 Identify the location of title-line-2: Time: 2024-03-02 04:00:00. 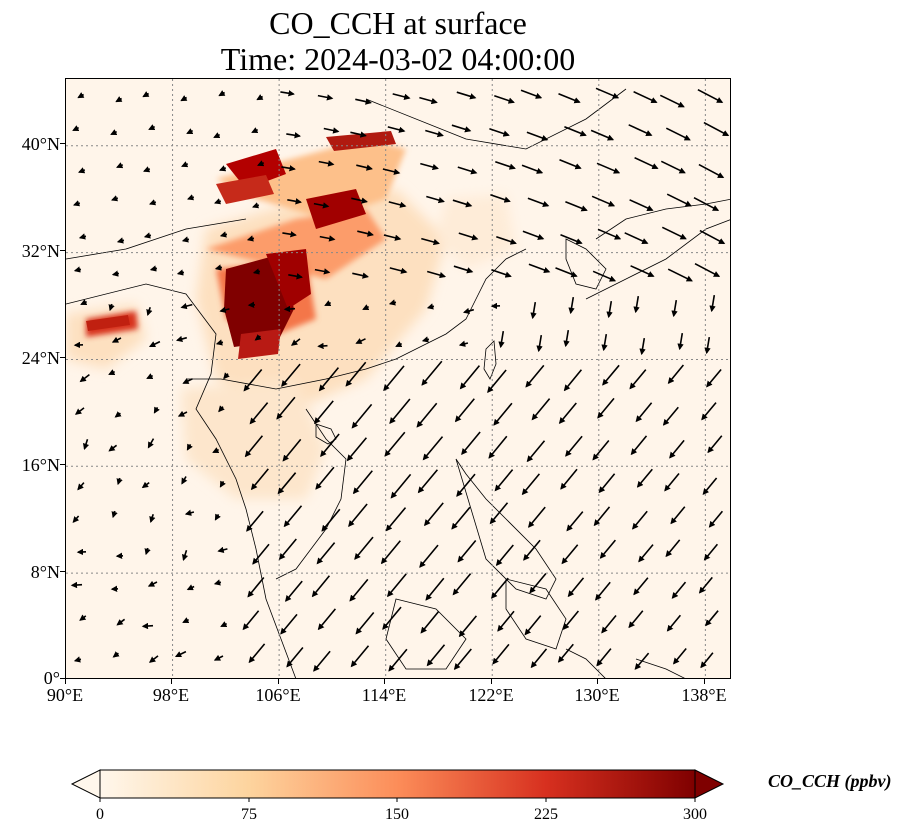
(398, 59).